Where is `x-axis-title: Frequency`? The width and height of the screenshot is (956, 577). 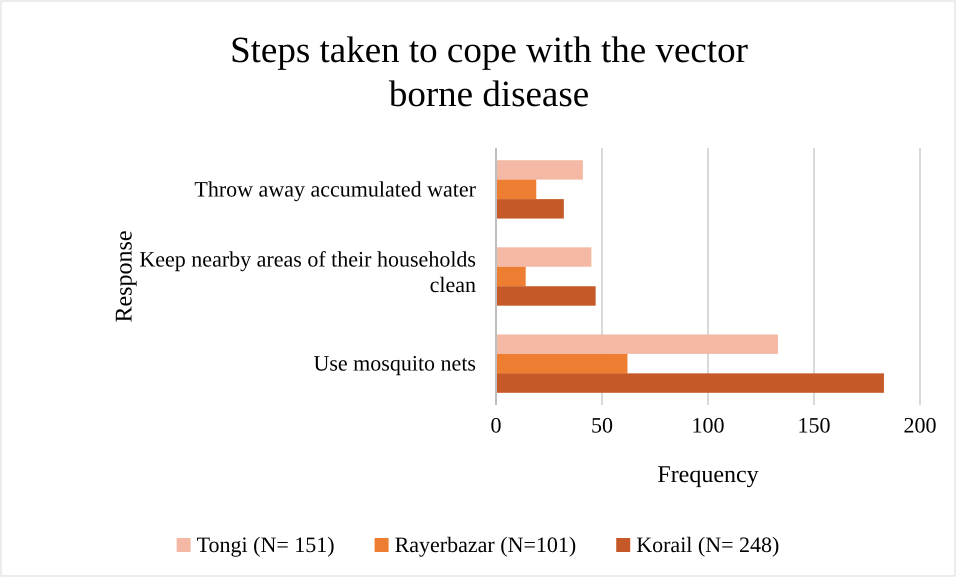 x-axis-title: Frequency is located at coordinates (708, 475).